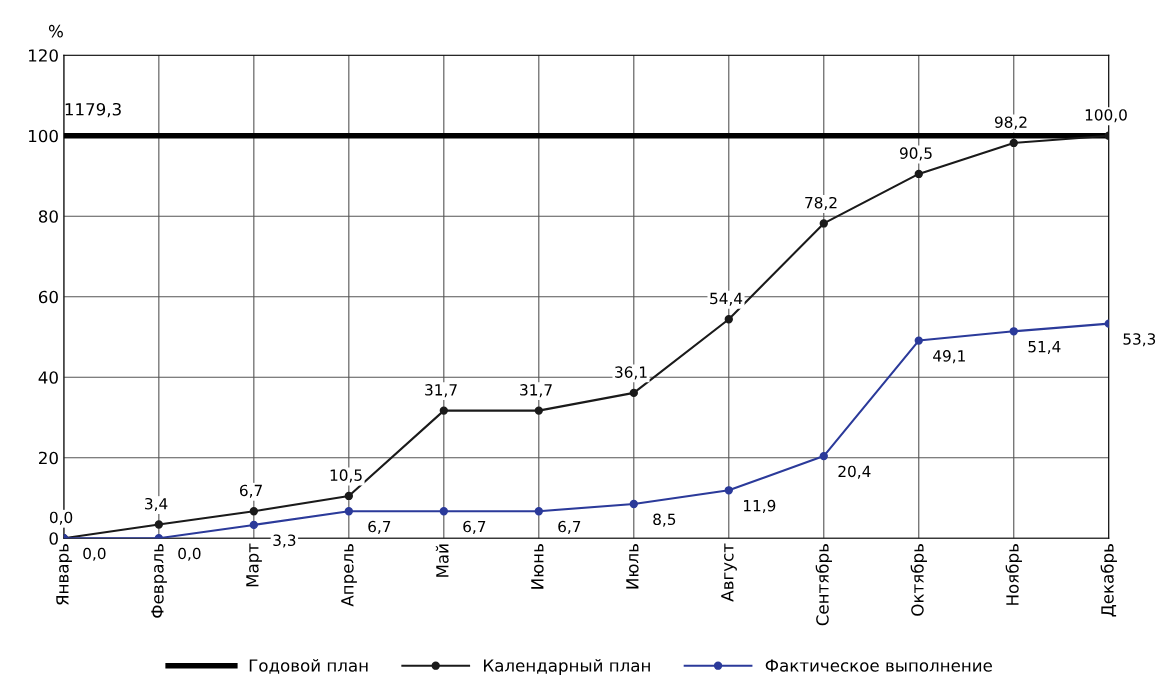  I want to click on x-tick-label: Август, so click(729, 572).